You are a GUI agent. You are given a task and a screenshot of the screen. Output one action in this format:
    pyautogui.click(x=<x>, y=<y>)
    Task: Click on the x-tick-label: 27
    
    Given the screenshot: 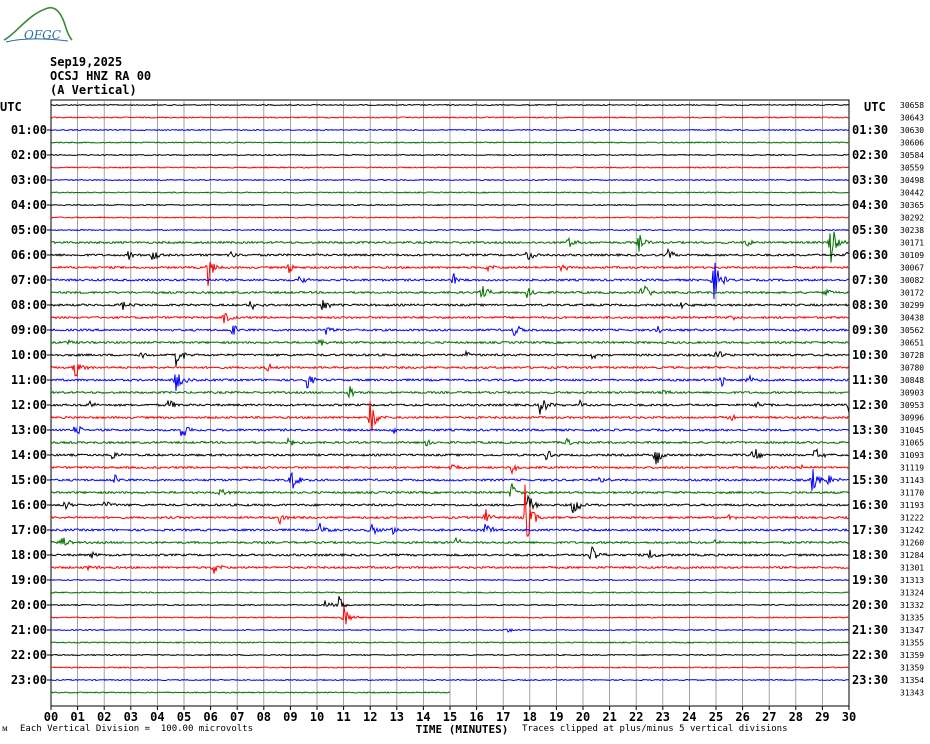 What is the action you would take?
    pyautogui.click(x=769, y=717)
    